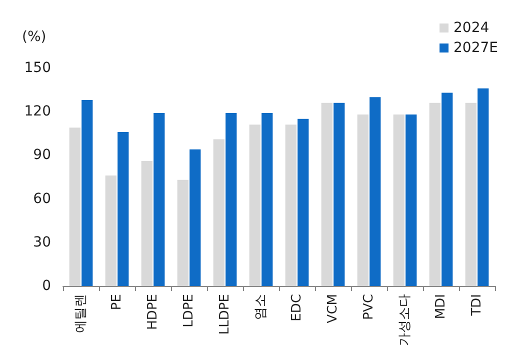 The image size is (521, 364). I want to click on x-tick-label: PE, so click(117, 302).